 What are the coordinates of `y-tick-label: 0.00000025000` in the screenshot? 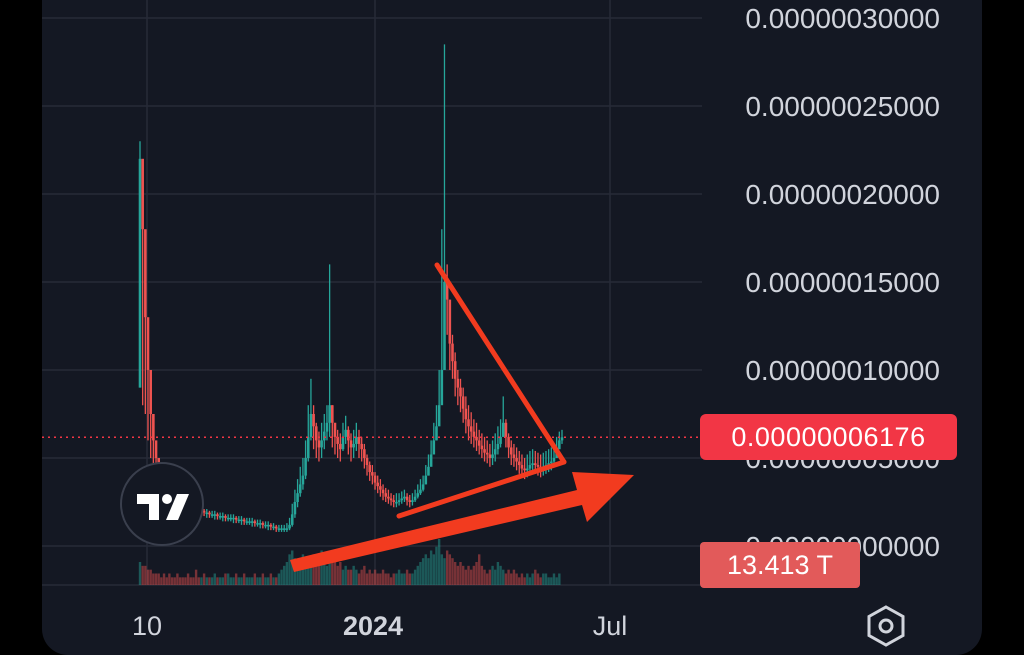 It's located at (842, 106).